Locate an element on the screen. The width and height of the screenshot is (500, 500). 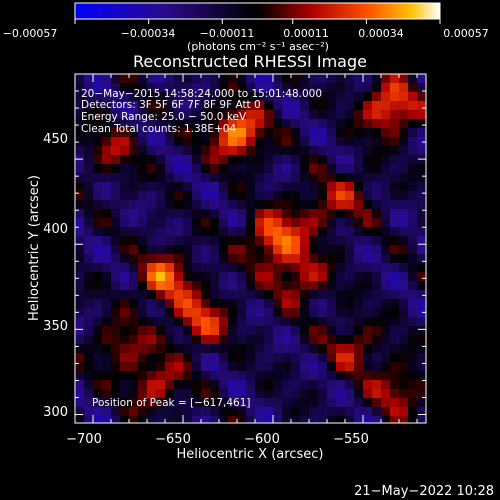
chart-title: Reconstructed RHESSI Image is located at coordinates (250, 61).